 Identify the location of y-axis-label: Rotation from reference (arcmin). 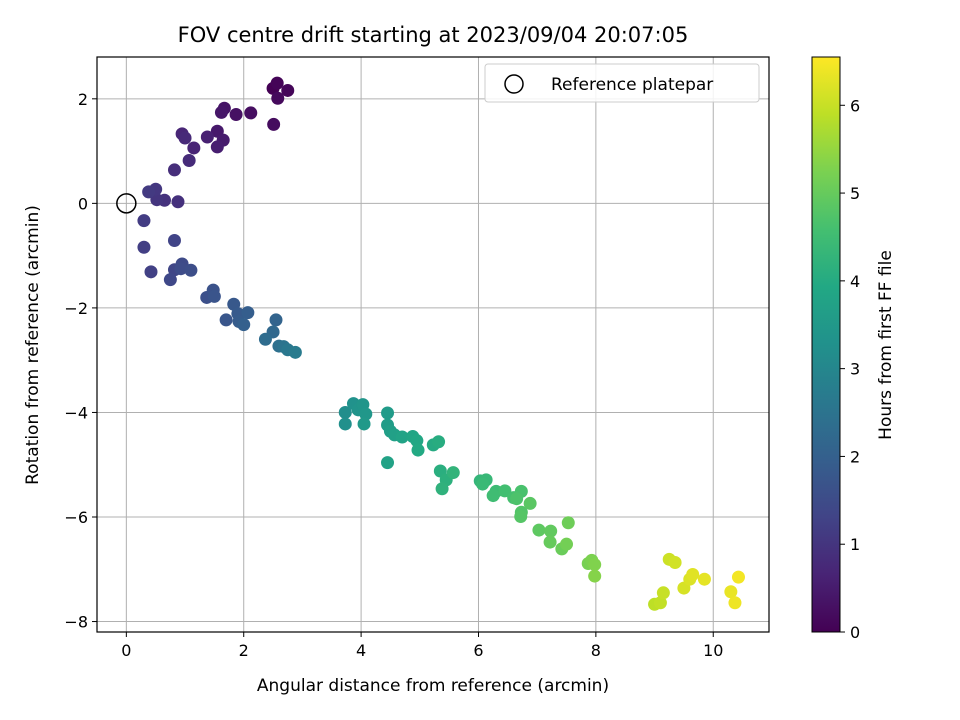
(33, 345).